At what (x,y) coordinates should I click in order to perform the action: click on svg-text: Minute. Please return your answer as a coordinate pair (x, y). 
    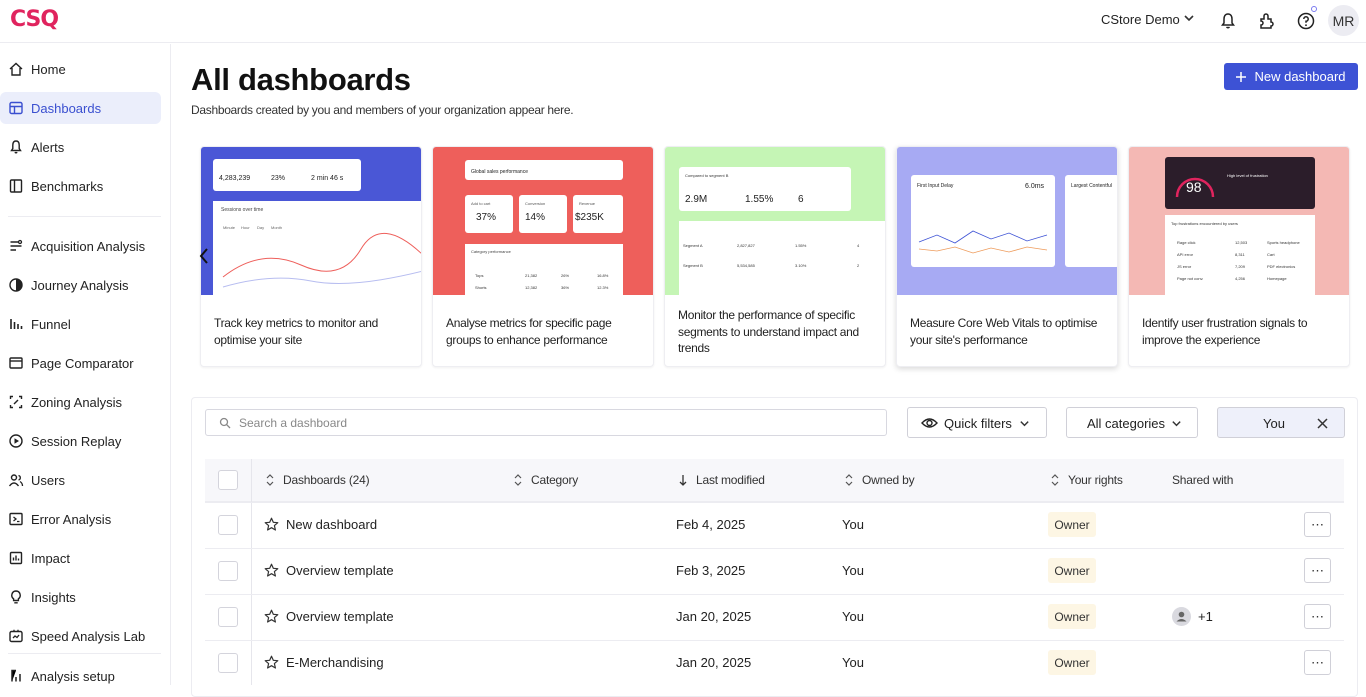
    Looking at the image, I should click on (229, 227).